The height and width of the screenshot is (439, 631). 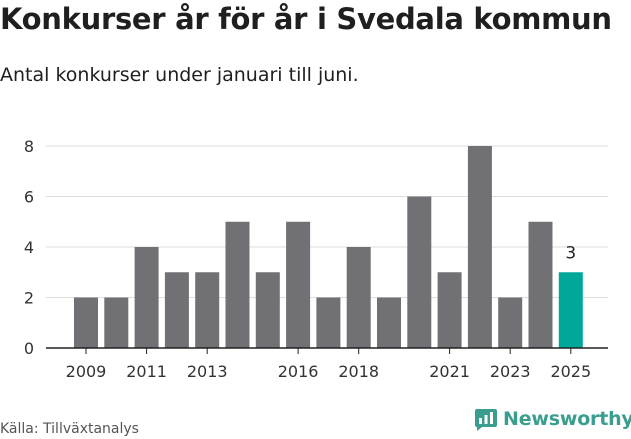 I want to click on x-tick-label: 2011, so click(x=146, y=371).